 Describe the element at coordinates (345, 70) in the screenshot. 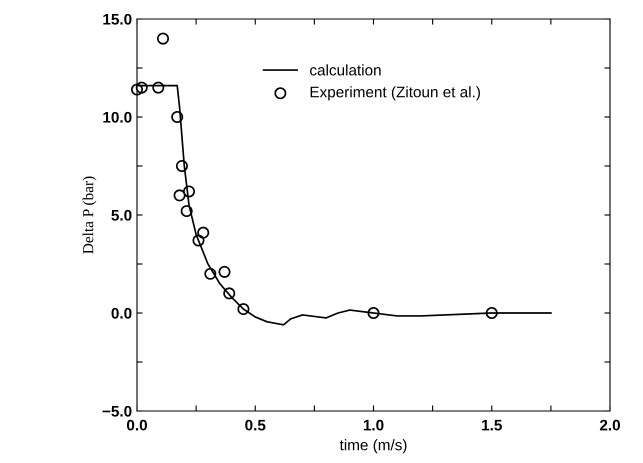

I see `legend-label: calculation` at that location.